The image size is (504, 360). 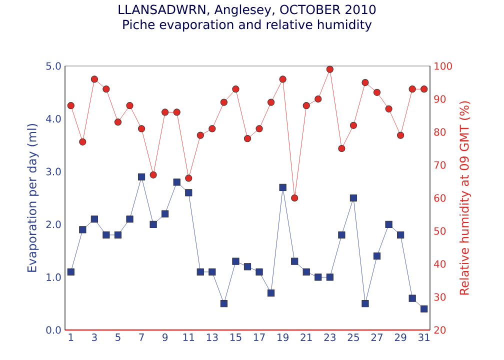 What do you see at coordinates (247, 26) in the screenshot?
I see `chart-subtitle: Piche evaporation and relative humidity` at bounding box center [247, 26].